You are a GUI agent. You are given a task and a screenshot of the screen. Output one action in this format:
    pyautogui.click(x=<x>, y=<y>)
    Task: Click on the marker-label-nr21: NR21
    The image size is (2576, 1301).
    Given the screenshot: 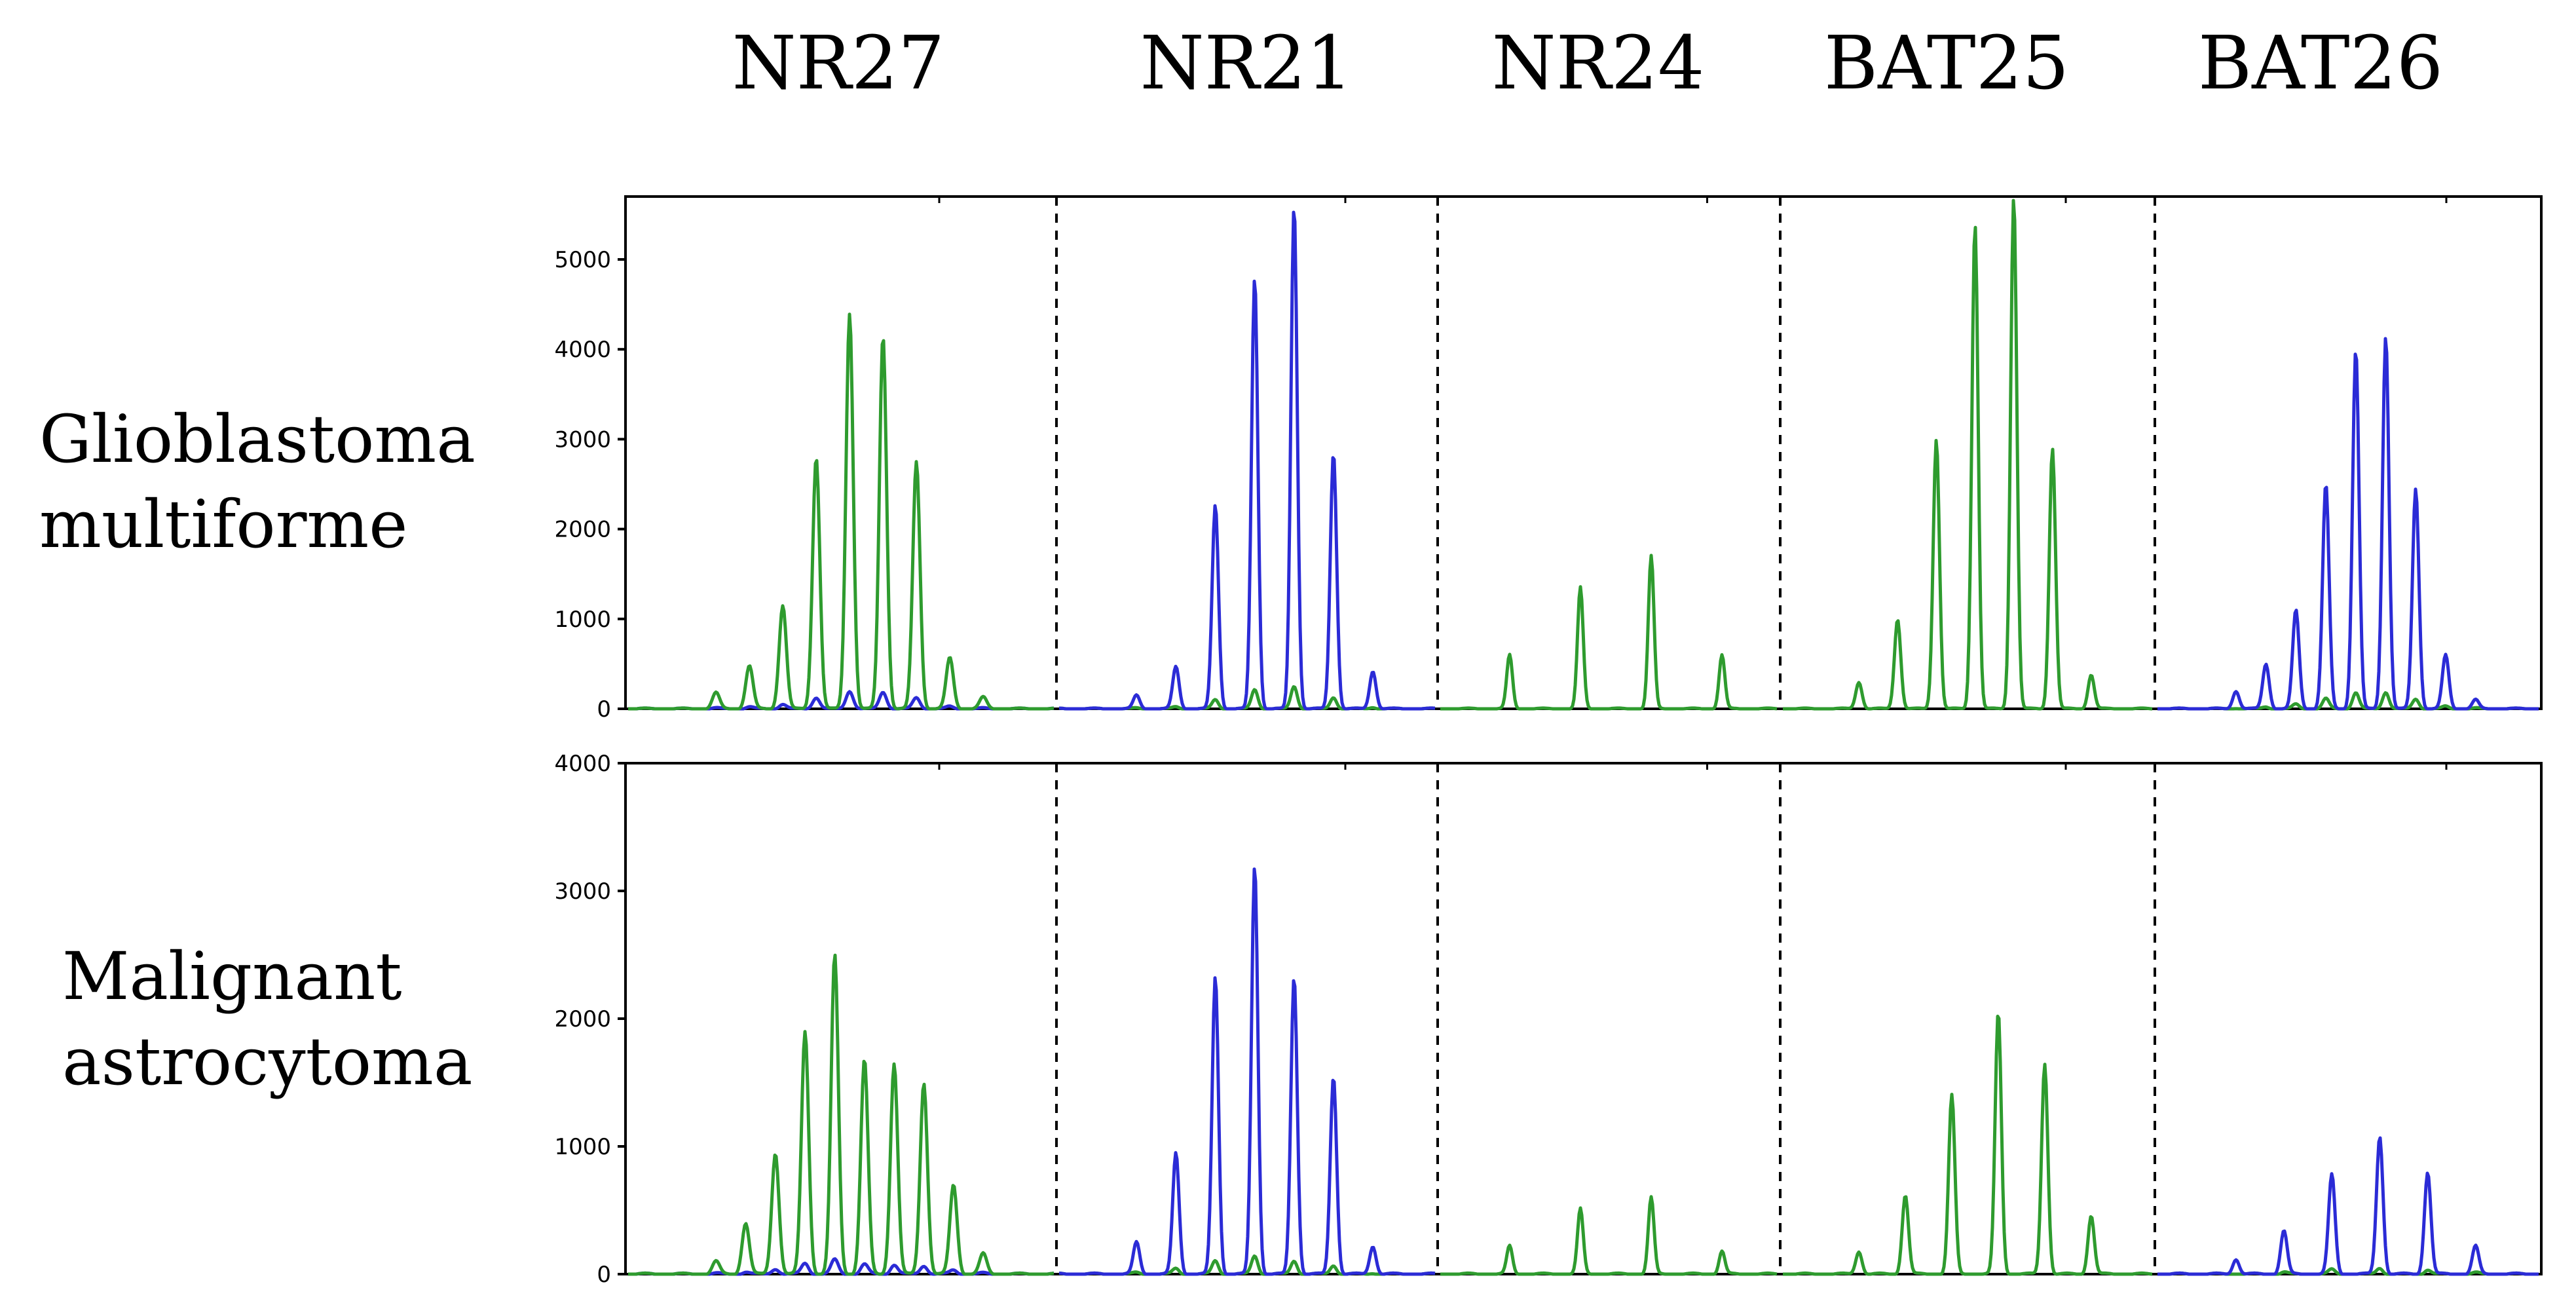 What is the action you would take?
    pyautogui.click(x=1246, y=63)
    